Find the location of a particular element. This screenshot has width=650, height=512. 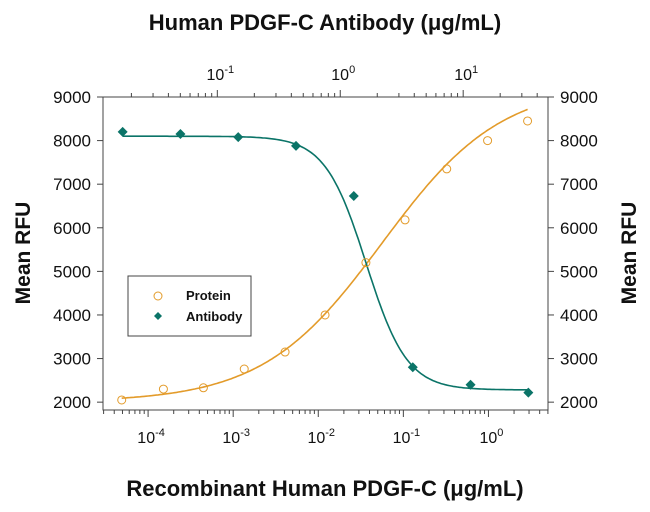

top-x-tick-label: 10¹ is located at coordinates (466, 74).